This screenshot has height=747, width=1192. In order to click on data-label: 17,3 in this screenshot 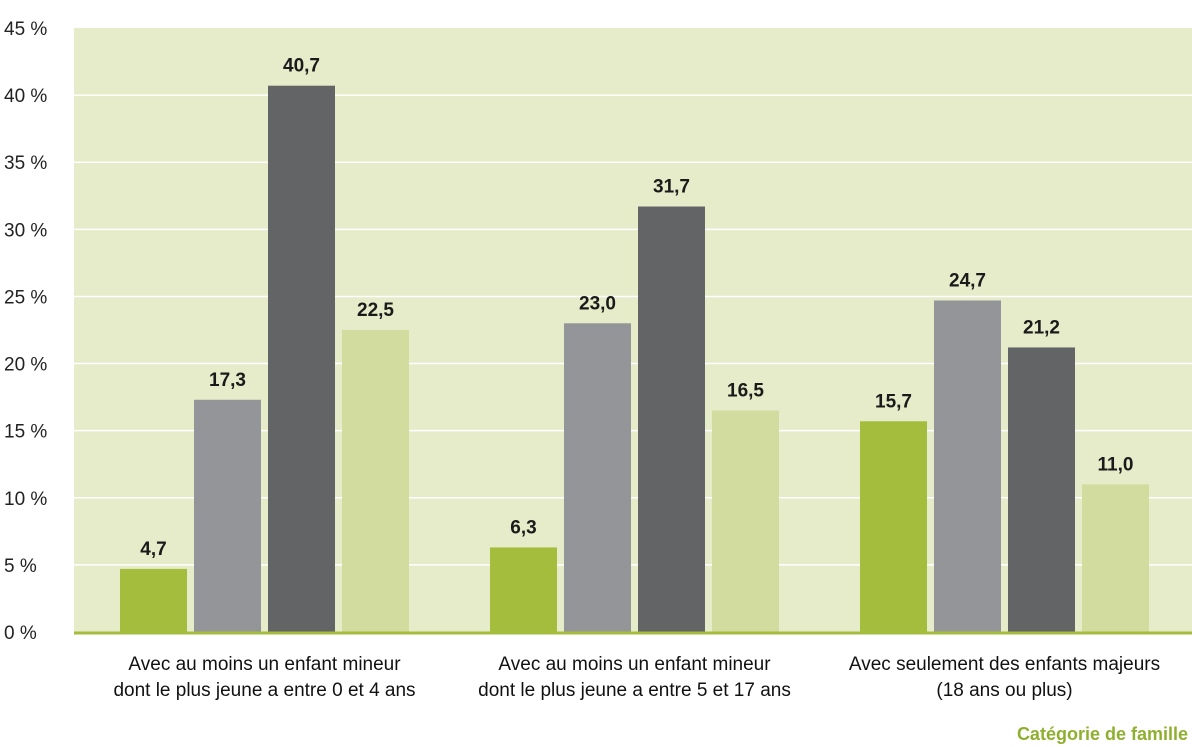, I will do `click(227, 380)`.